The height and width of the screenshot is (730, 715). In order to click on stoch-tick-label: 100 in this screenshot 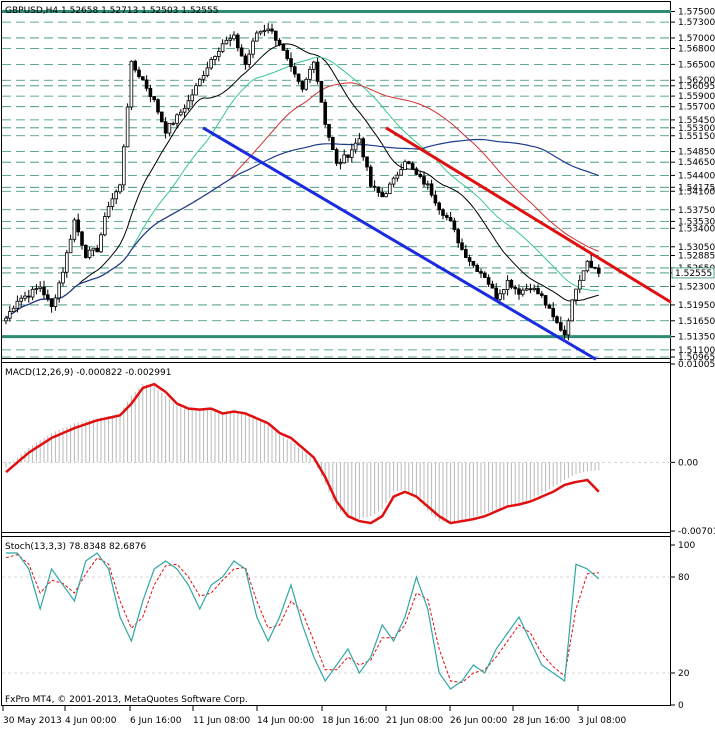, I will do `click(686, 546)`.